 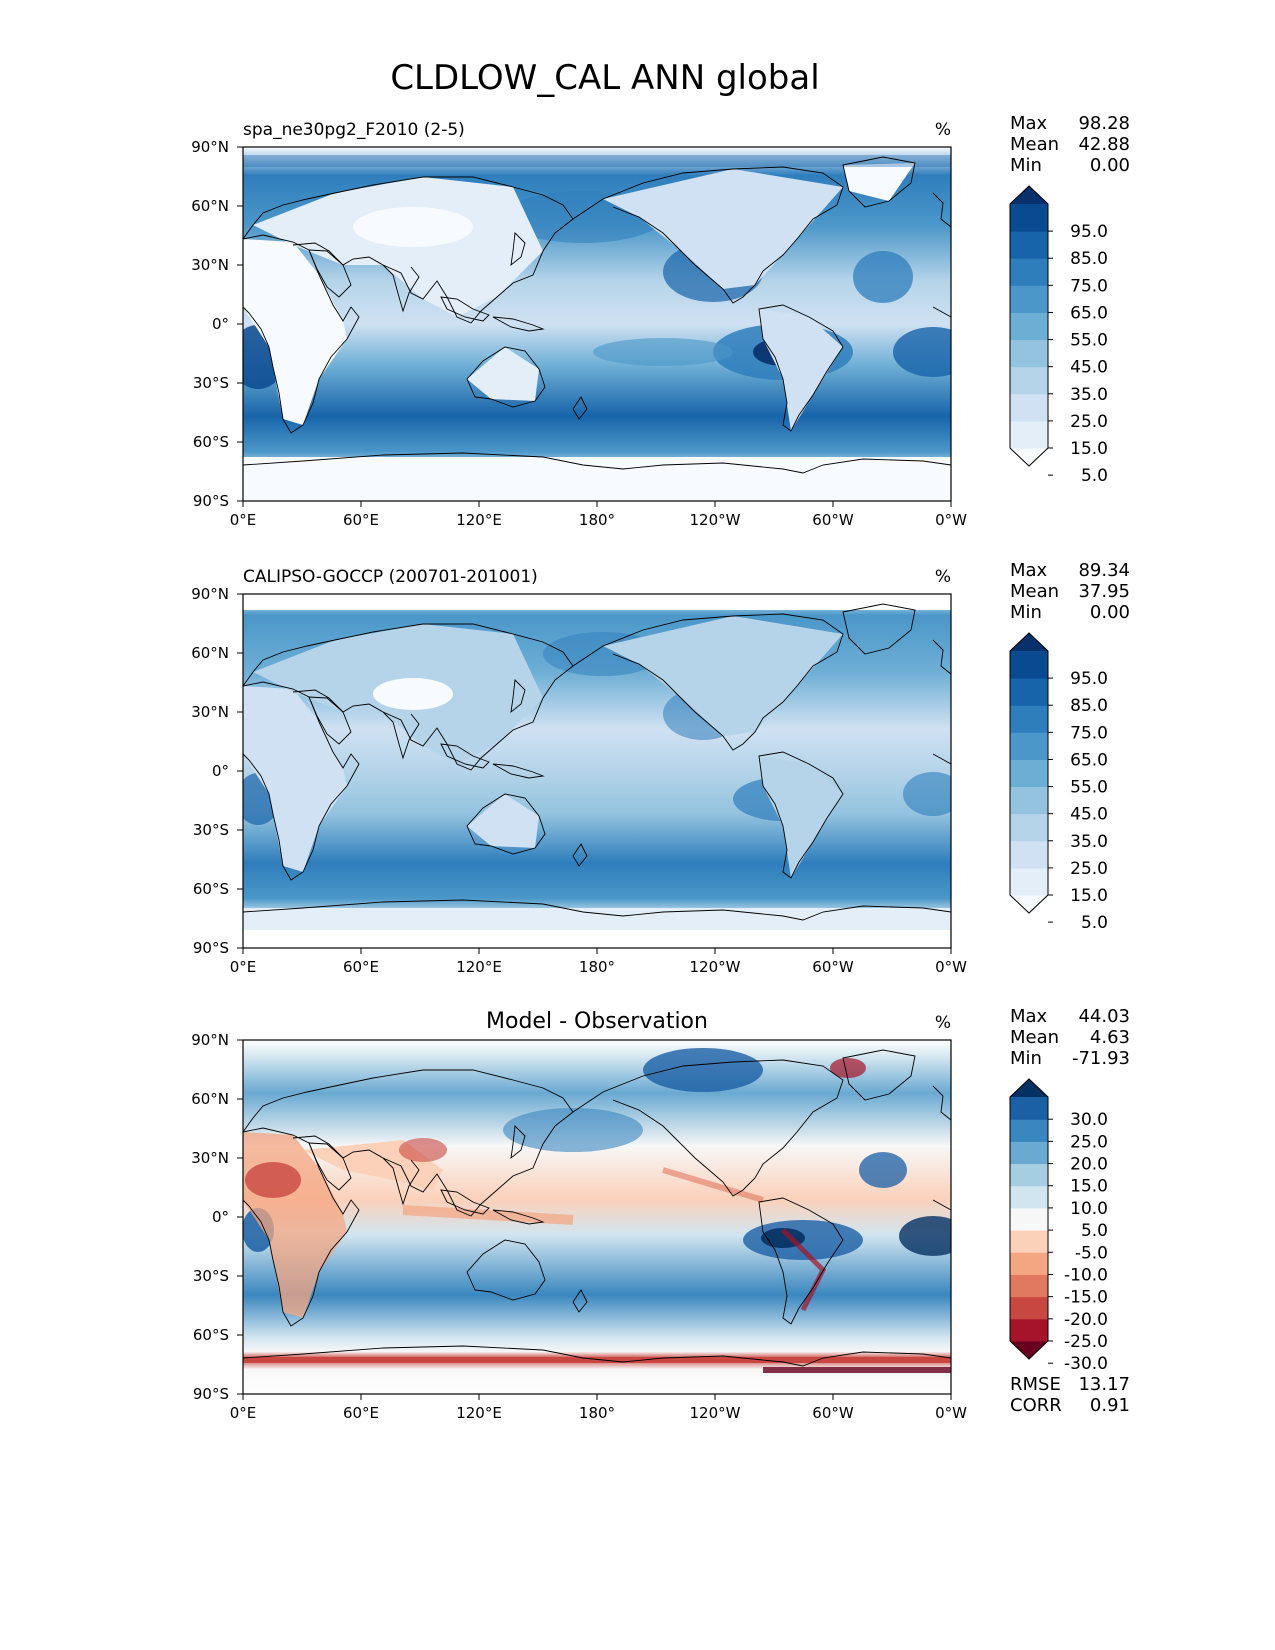 I want to click on rmse-value: 13.17, so click(x=1104, y=1384).